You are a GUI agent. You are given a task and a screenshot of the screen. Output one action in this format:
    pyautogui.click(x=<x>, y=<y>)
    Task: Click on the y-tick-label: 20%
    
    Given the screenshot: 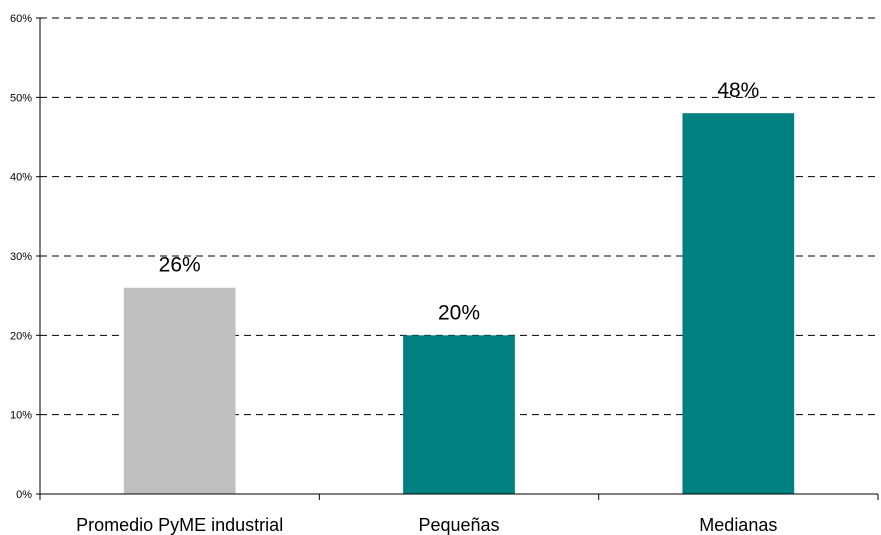 What is the action you would take?
    pyautogui.click(x=21, y=336)
    